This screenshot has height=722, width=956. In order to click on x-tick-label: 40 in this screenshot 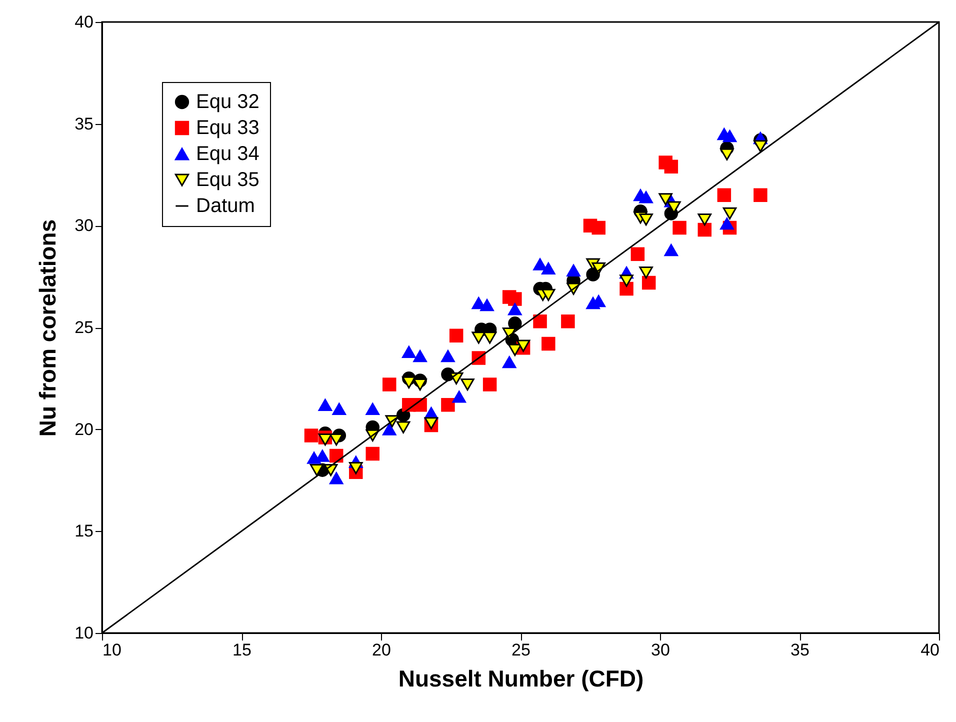, I will do `click(930, 650)`.